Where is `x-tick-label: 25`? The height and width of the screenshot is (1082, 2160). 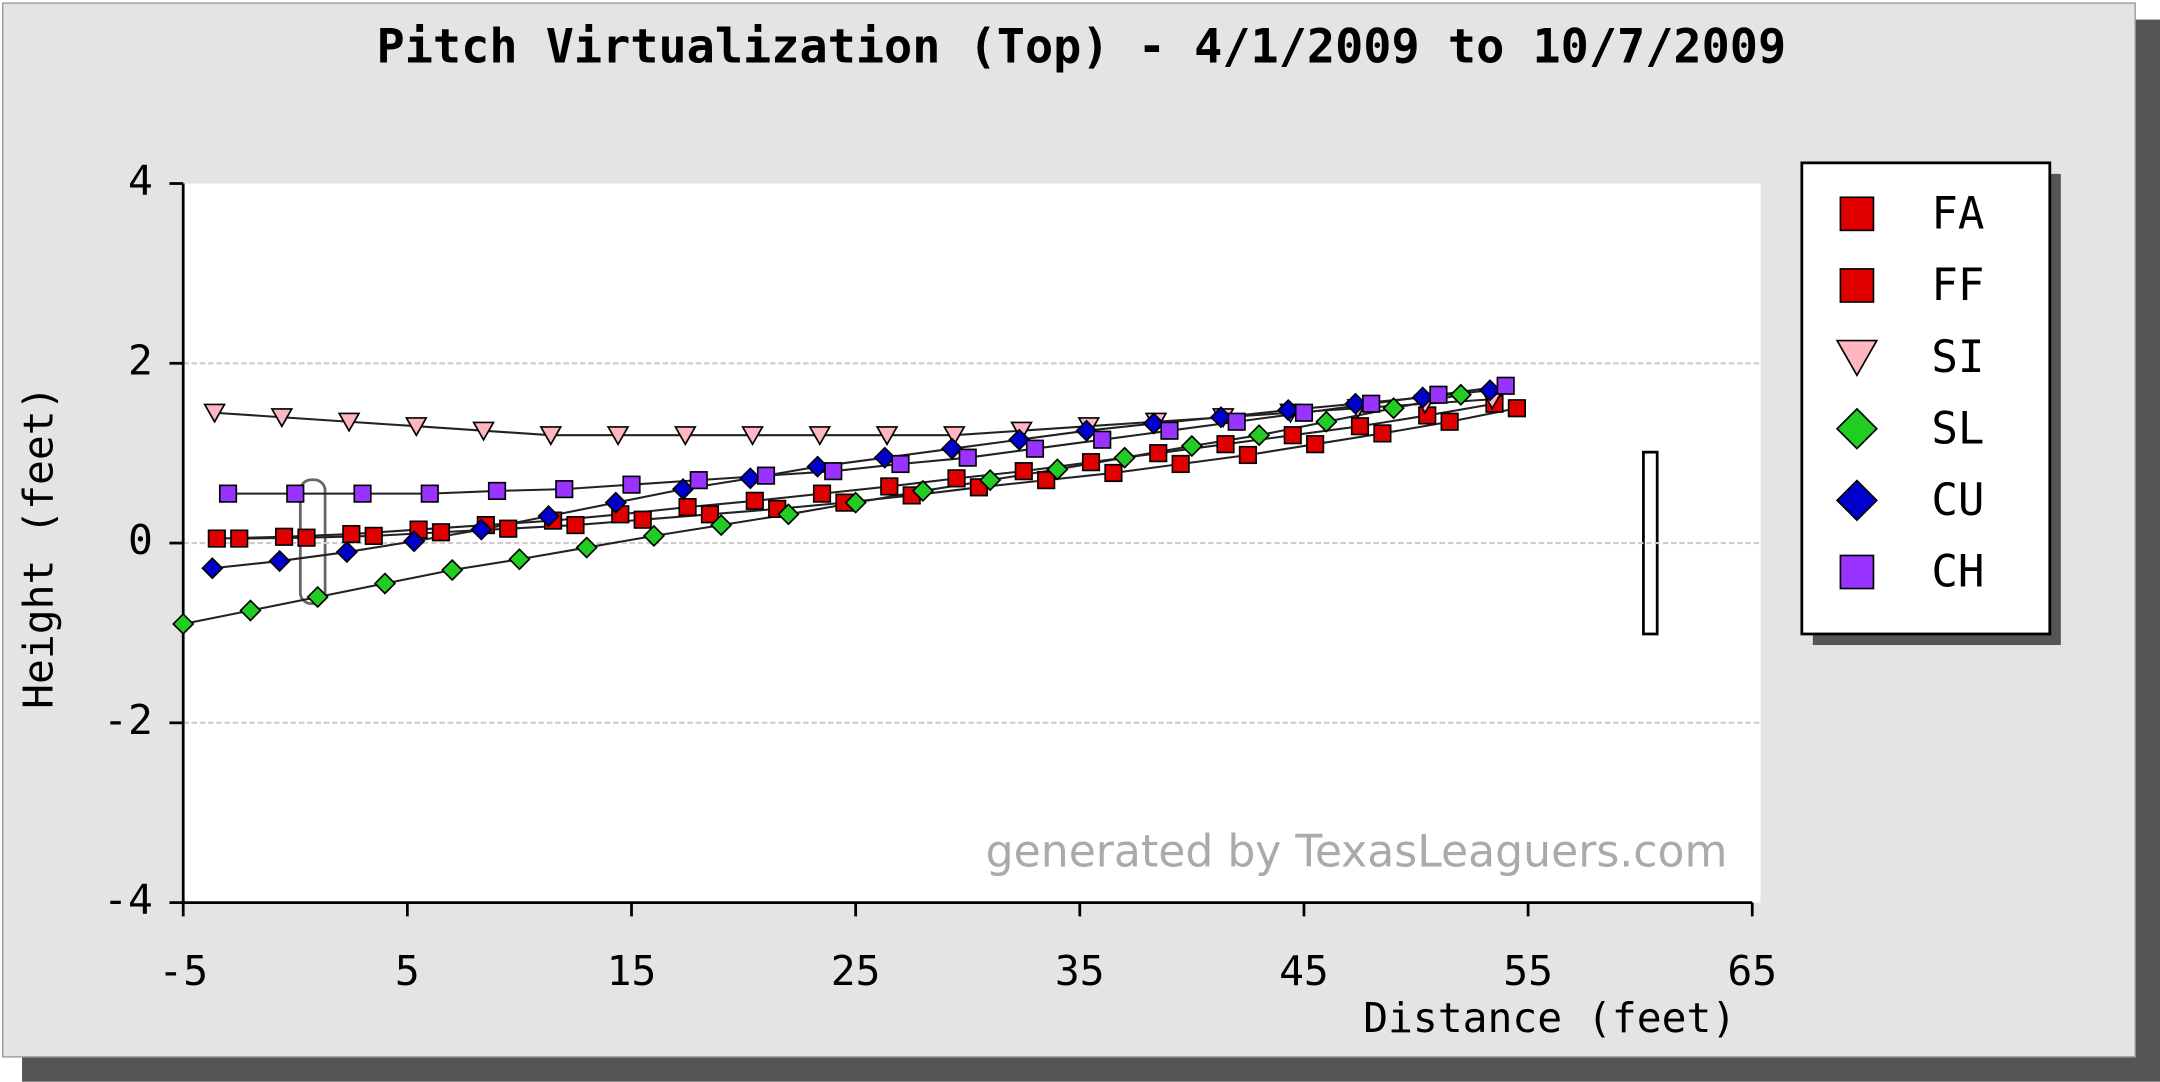 x-tick-label: 25 is located at coordinates (856, 971).